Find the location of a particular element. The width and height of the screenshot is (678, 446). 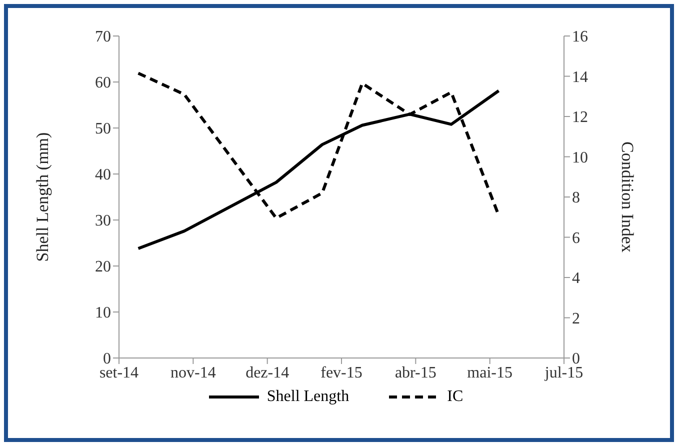

y-tick-label: 10 is located at coordinates (103, 313).